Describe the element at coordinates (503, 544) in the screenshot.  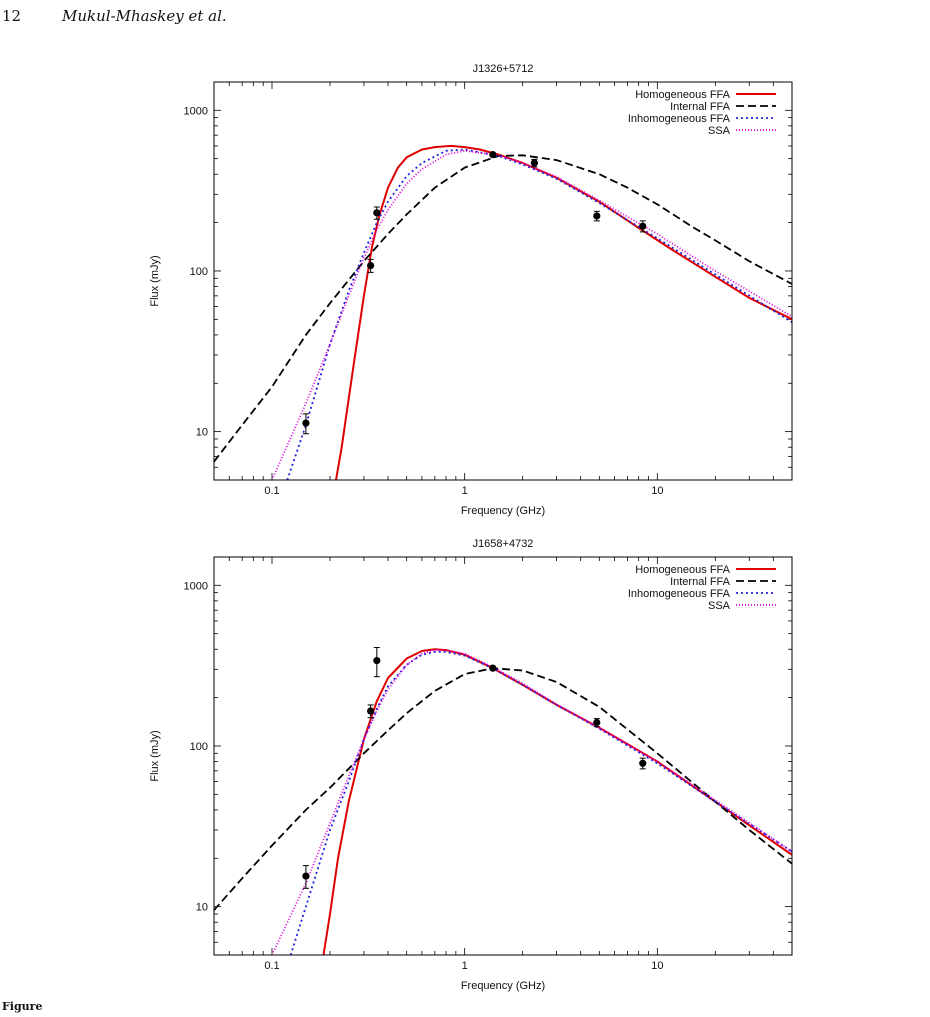
I see `chart-title: J1658+4732` at that location.